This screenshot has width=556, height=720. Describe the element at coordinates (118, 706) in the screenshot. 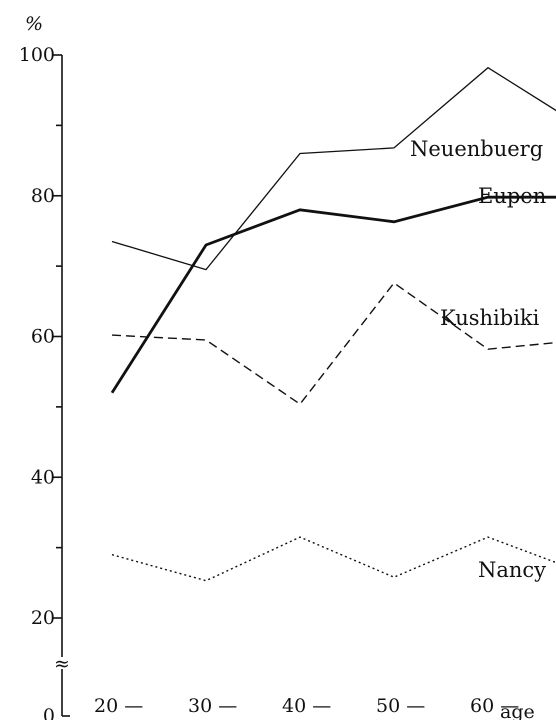

I see `x-tick-label: 20 —` at that location.